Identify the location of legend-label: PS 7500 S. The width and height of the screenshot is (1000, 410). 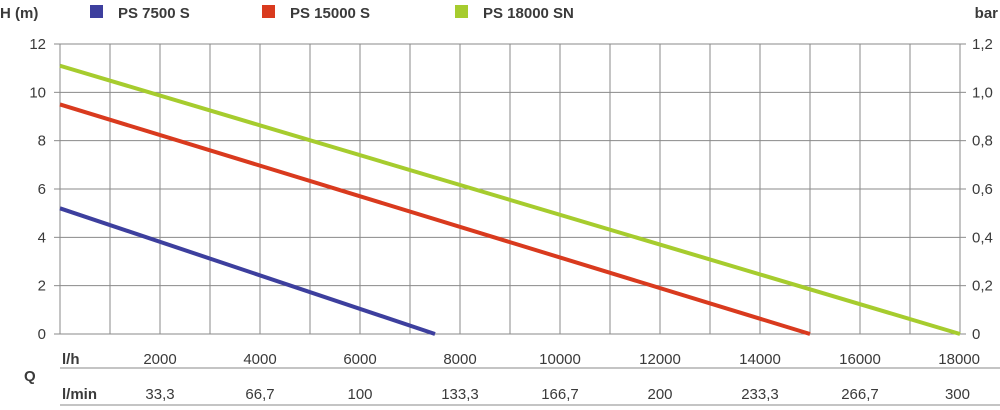
(154, 13).